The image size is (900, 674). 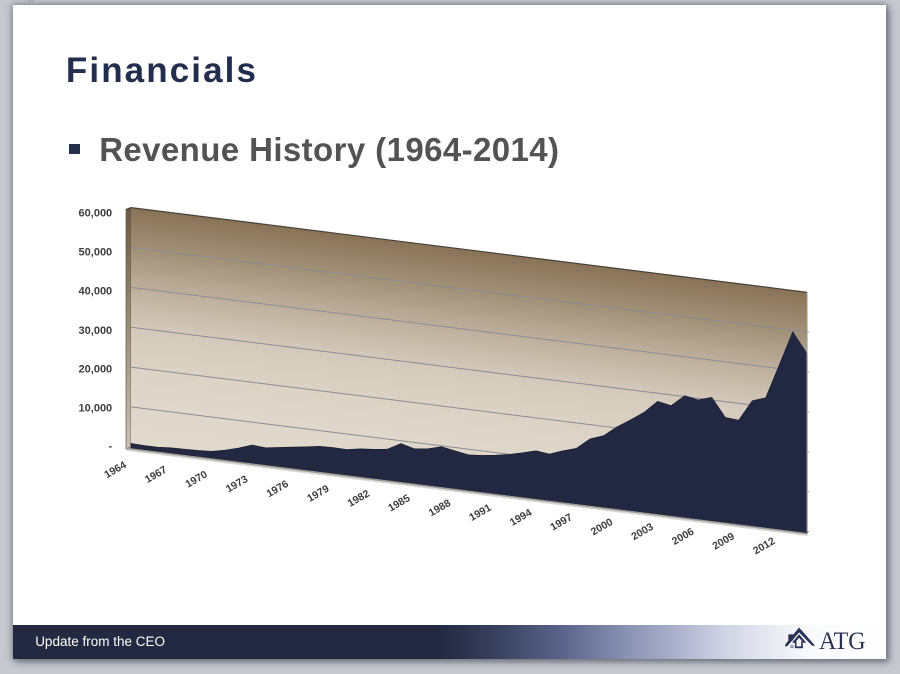 I want to click on svg-text: 2003, so click(x=642, y=532).